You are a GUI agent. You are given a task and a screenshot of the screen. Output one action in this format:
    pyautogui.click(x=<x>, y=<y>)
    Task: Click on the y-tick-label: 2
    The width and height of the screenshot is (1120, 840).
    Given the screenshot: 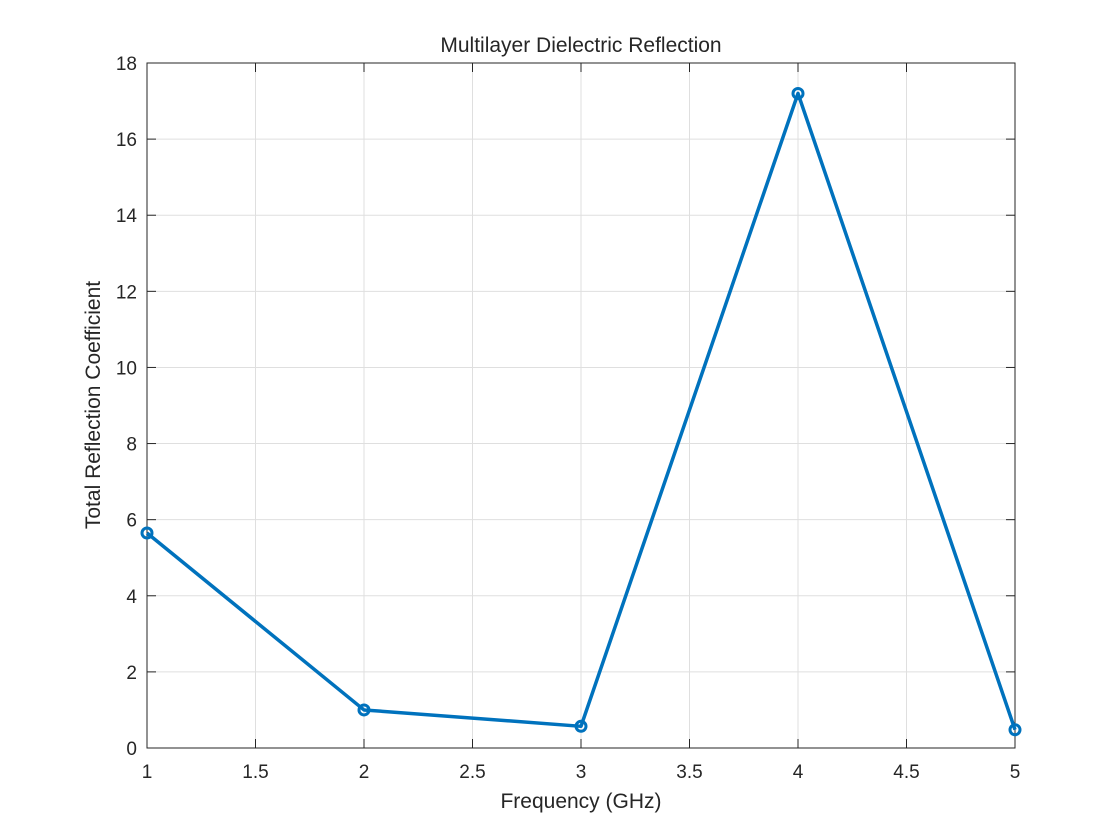 What is the action you would take?
    pyautogui.click(x=131, y=673)
    